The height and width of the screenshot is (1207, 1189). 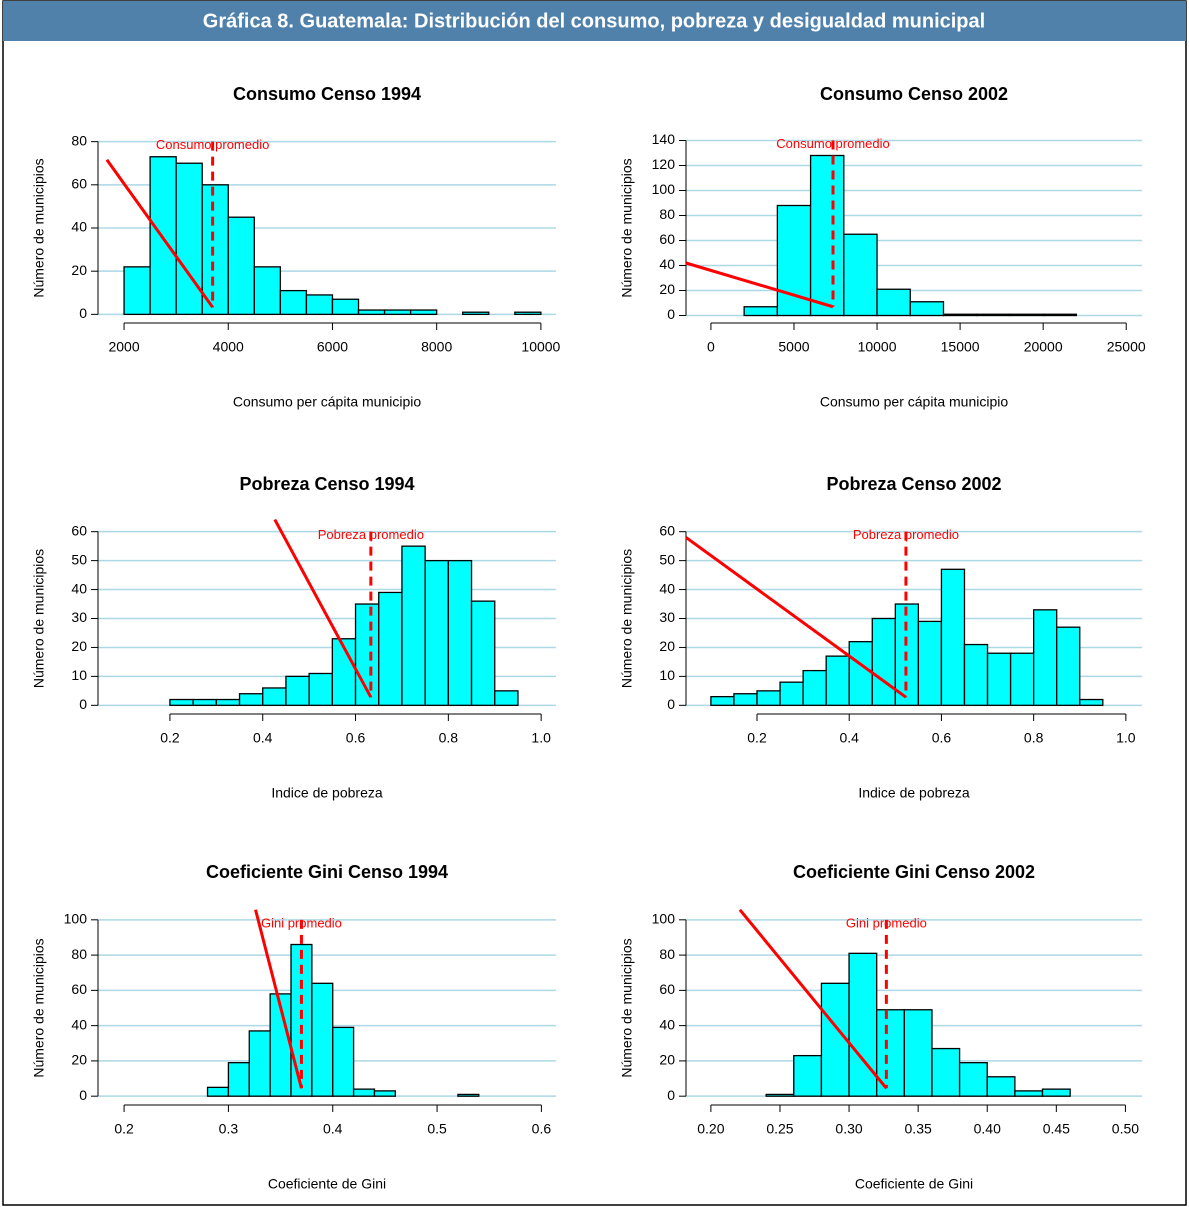 I want to click on y-tick-label: 10, so click(x=79, y=675).